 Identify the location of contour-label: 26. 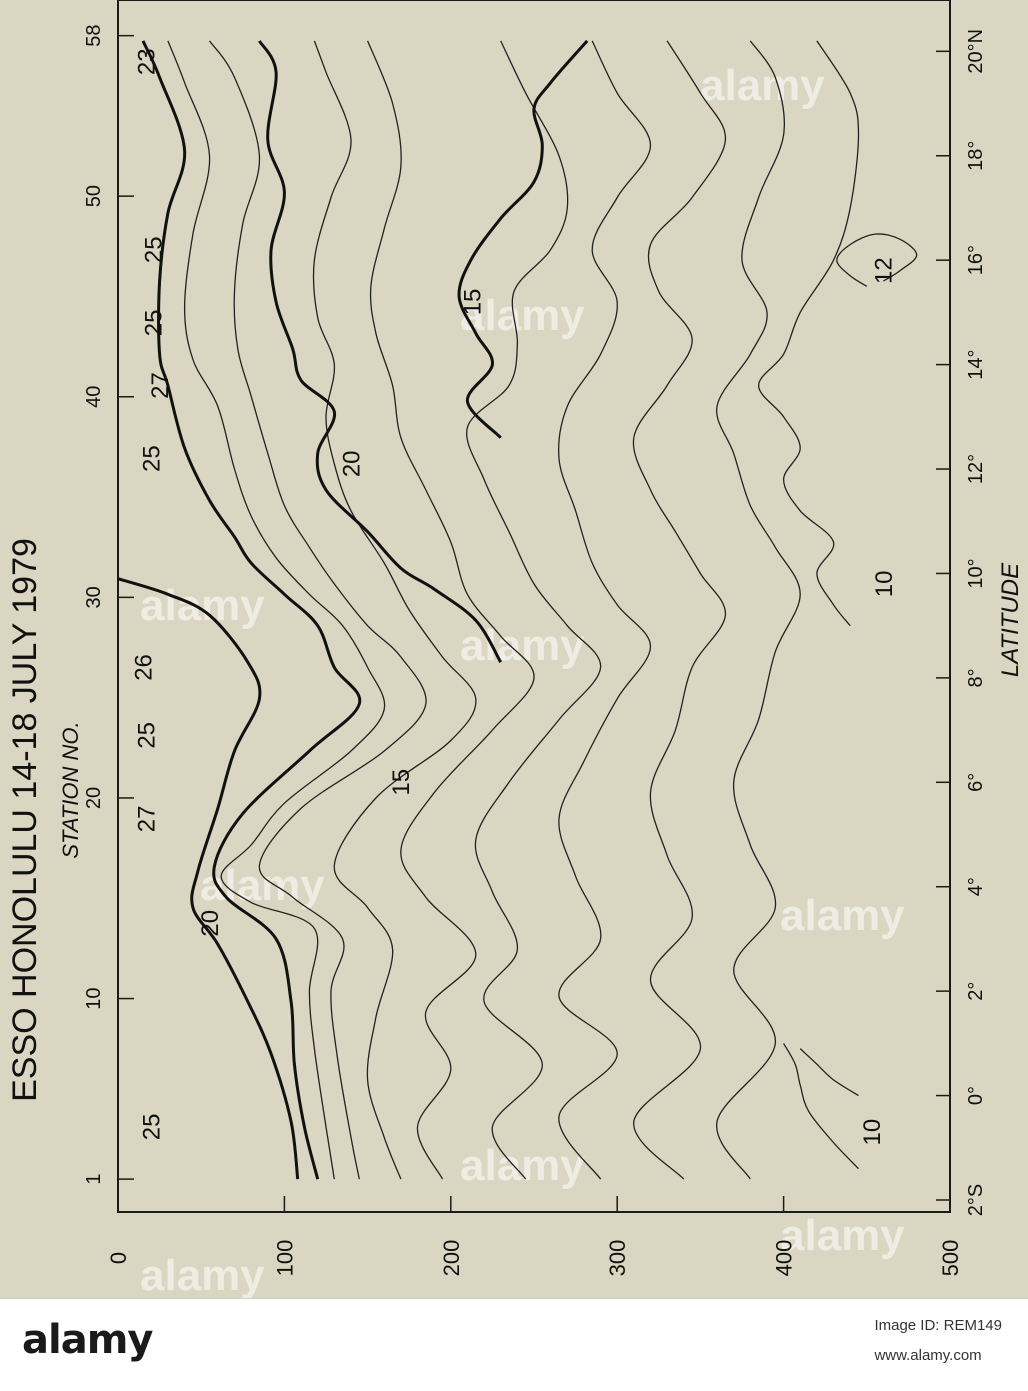
(143, 667).